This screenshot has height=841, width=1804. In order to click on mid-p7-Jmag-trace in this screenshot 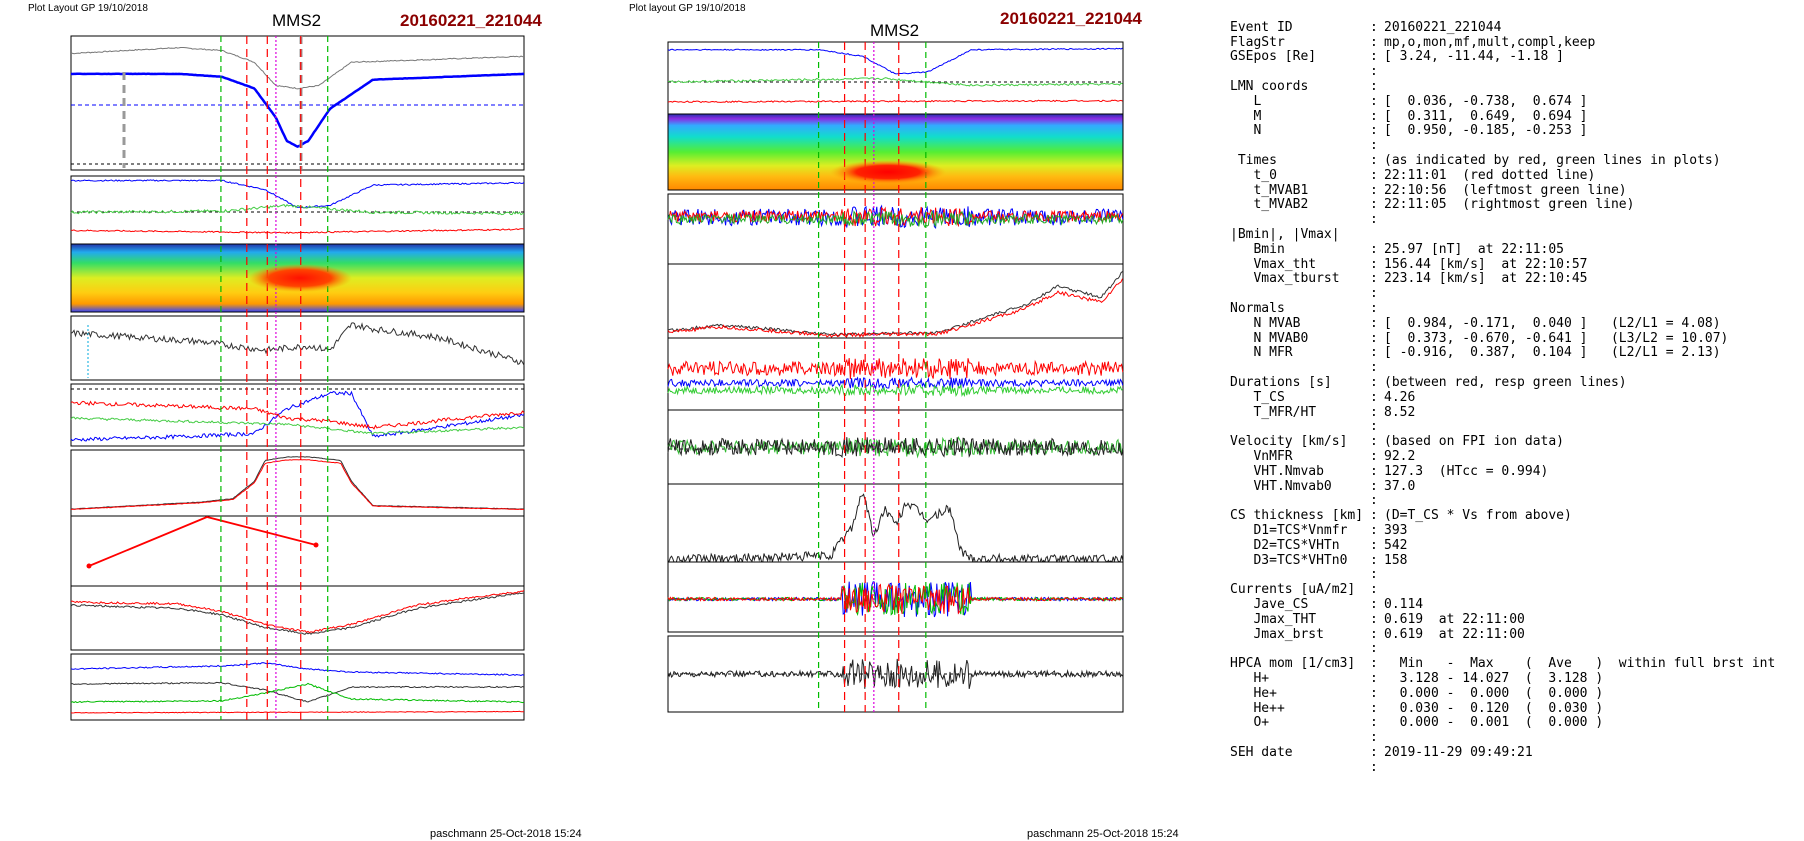, I will do `click(895, 528)`.